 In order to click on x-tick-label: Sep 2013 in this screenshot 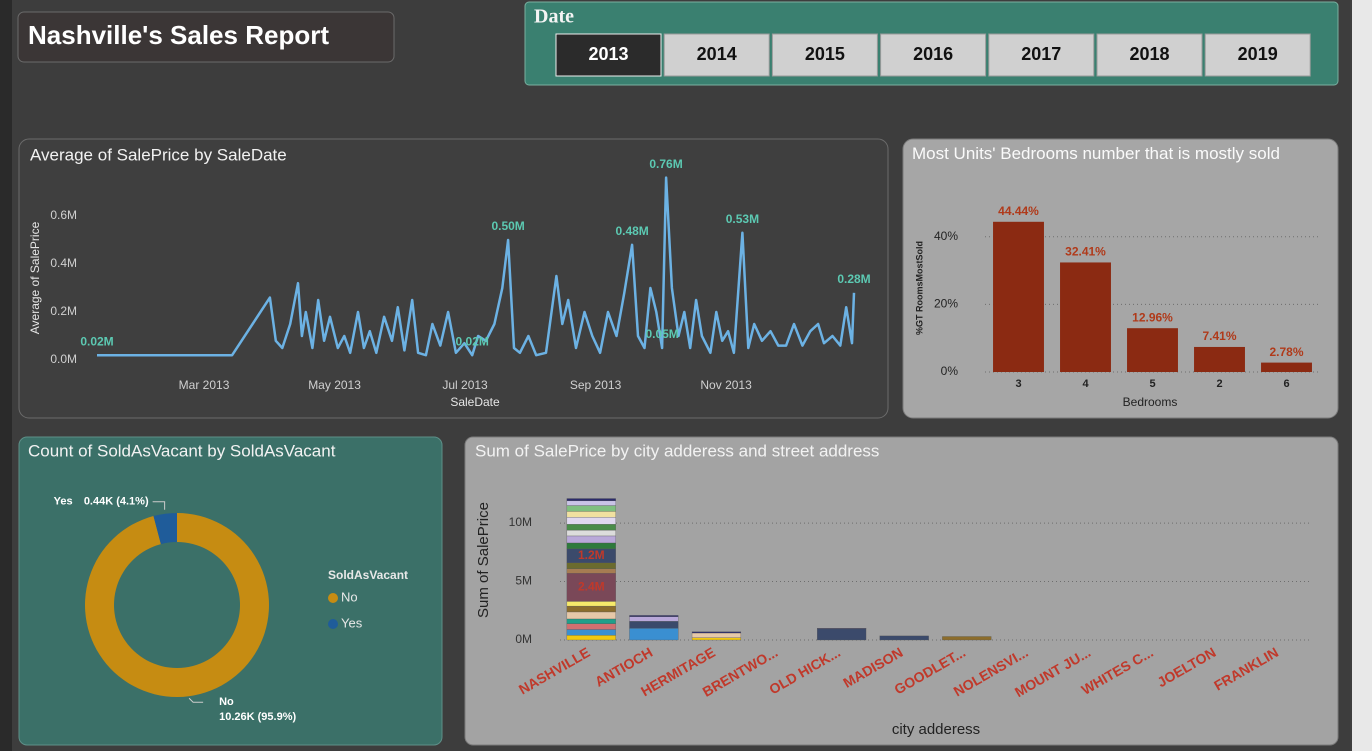, I will do `click(596, 385)`.